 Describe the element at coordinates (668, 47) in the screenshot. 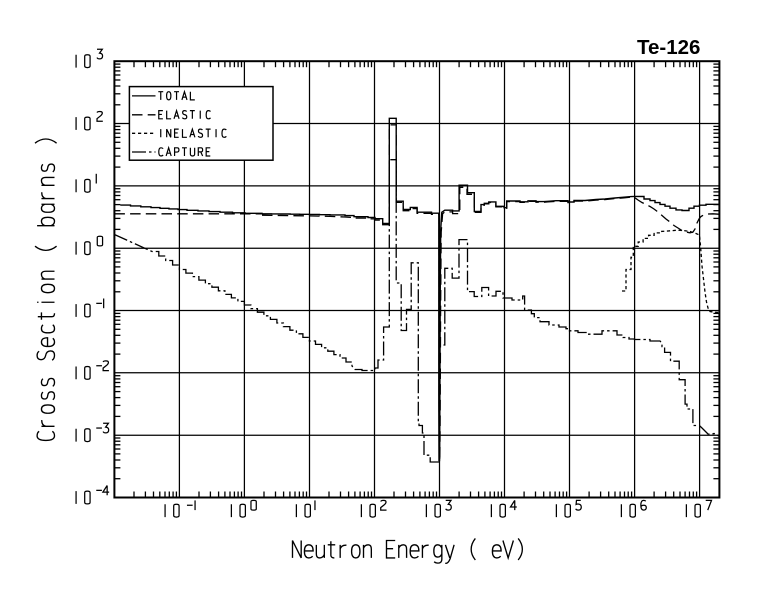

I see `svg-text: Te-126` at that location.